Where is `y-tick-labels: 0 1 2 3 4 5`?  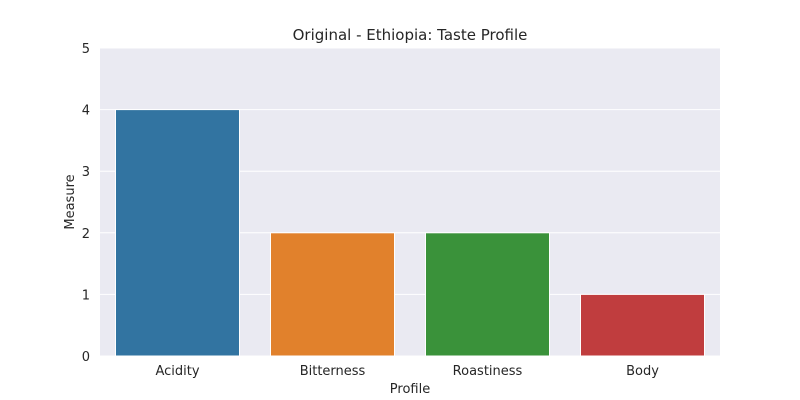 y-tick-labels: 0 1 2 3 4 5 is located at coordinates (86, 203).